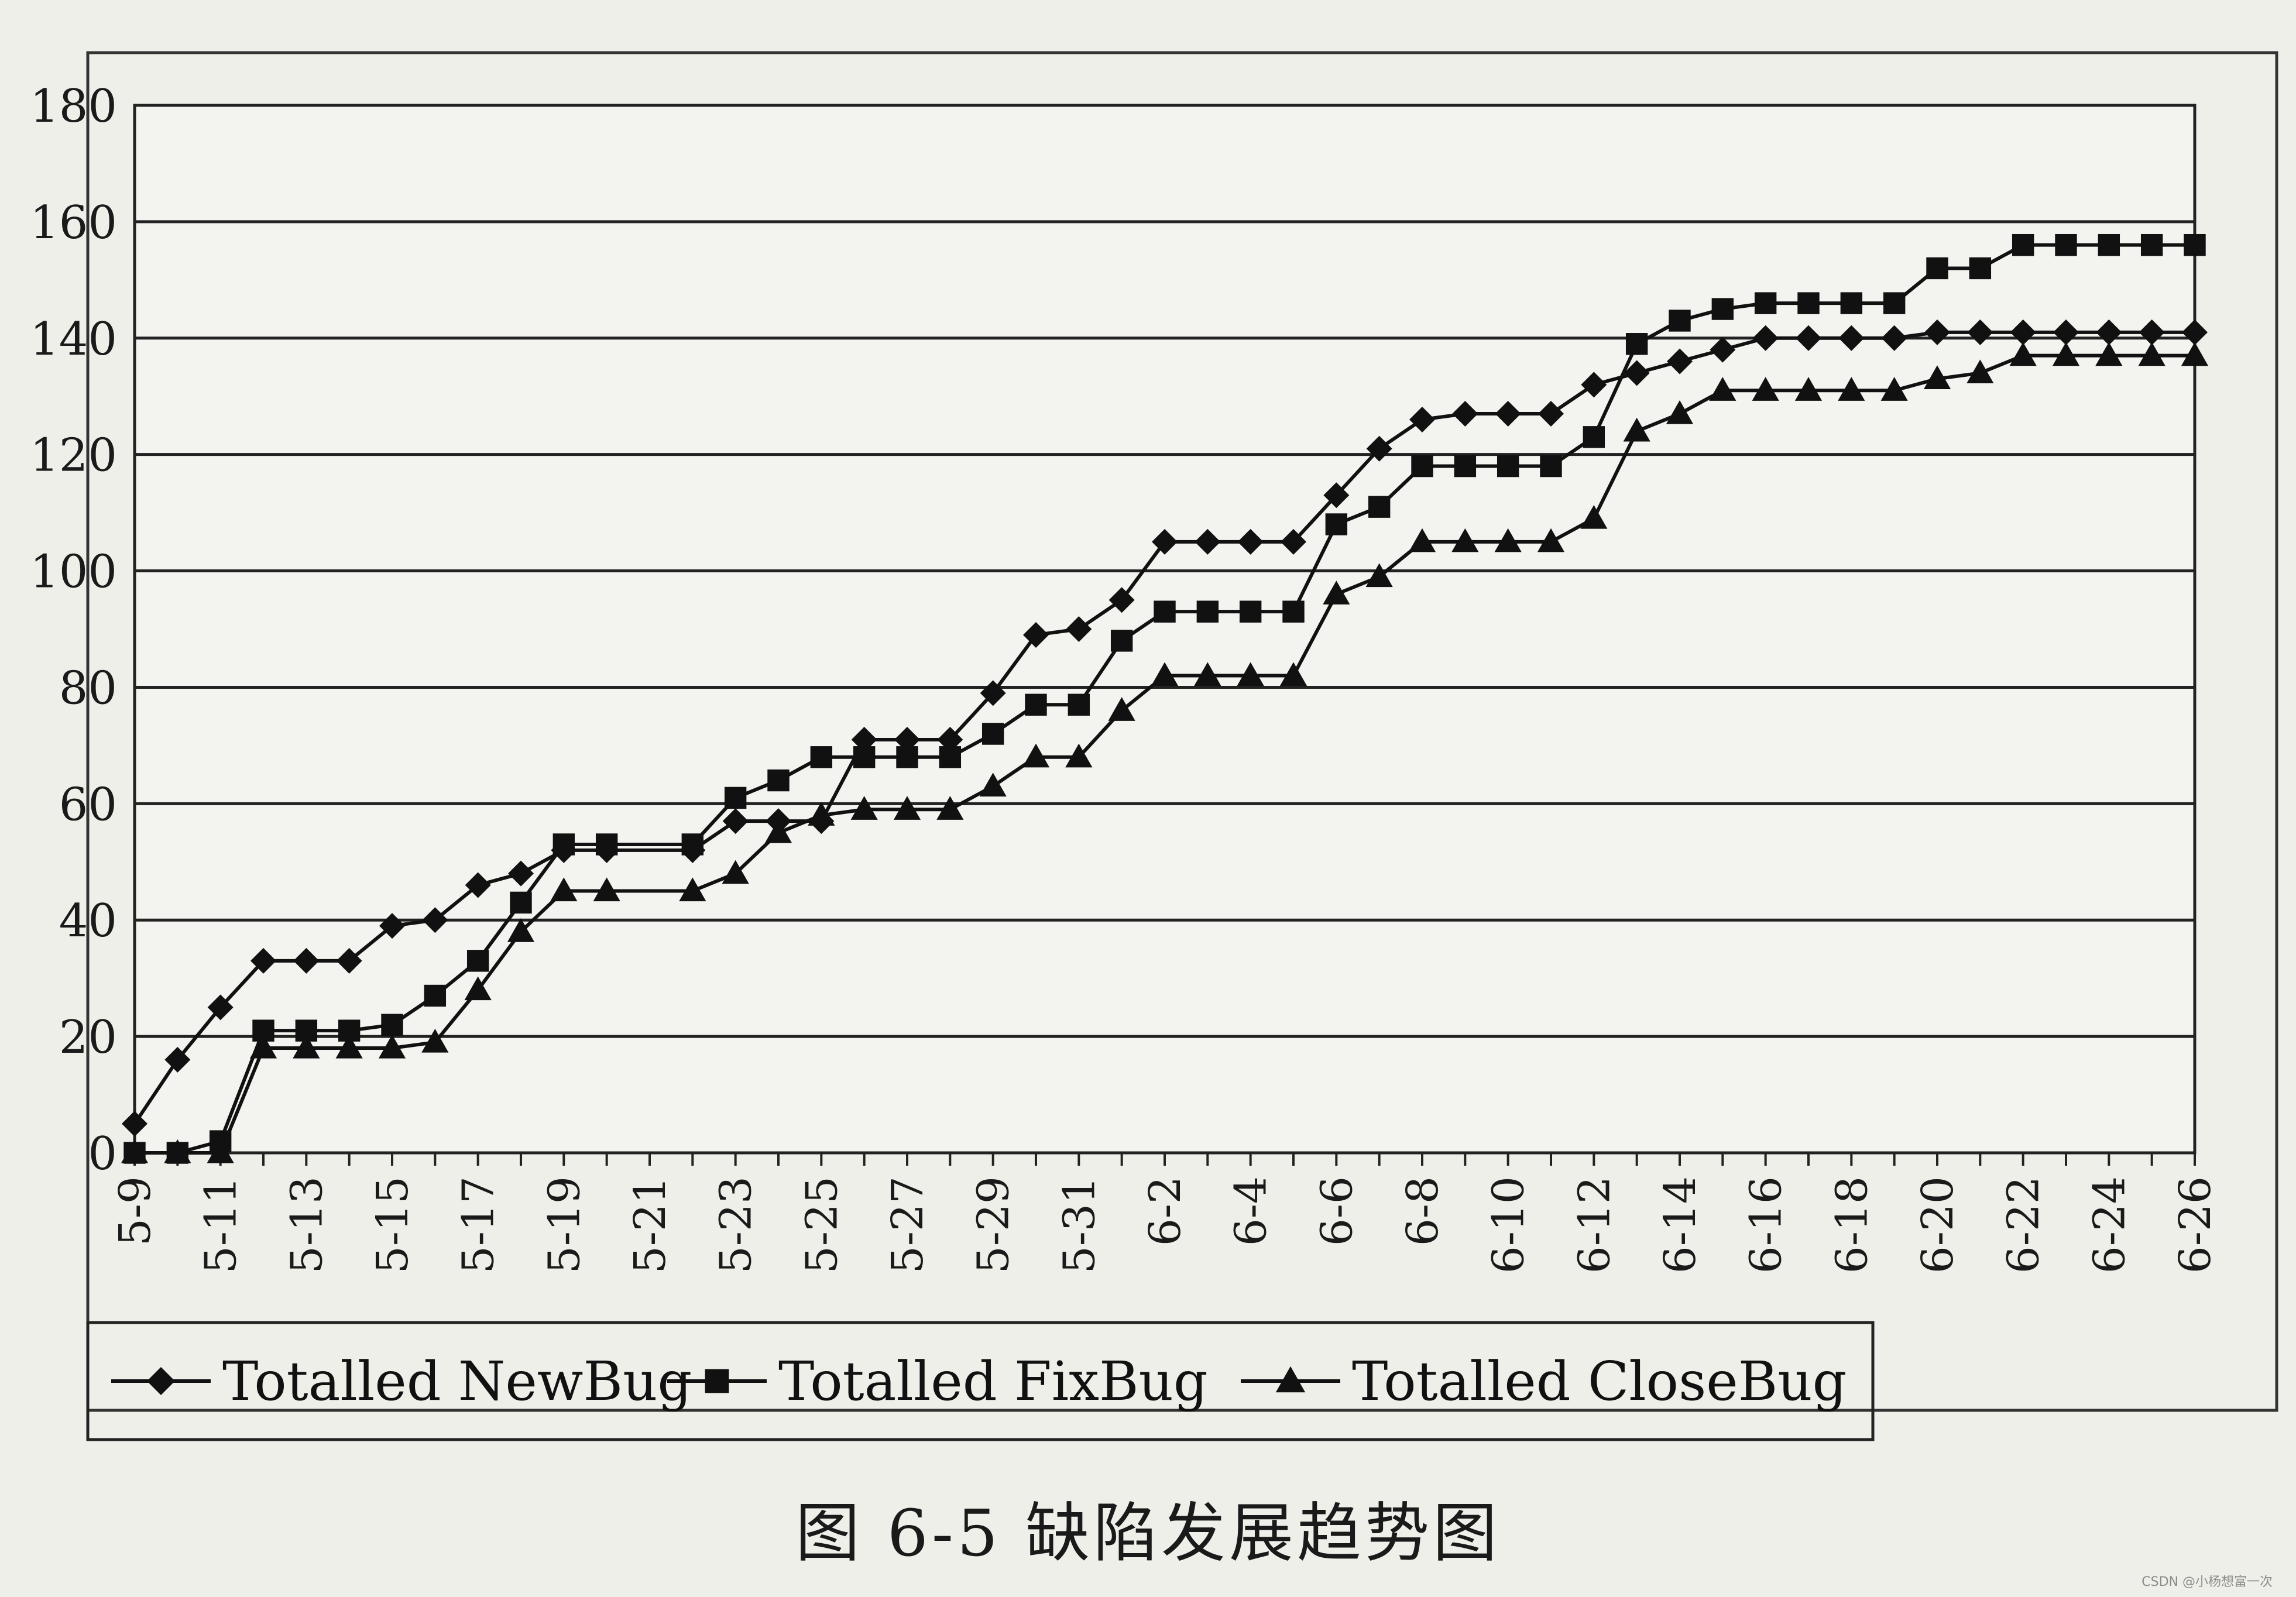 This screenshot has height=1597, width=2296. I want to click on x-tick-label: 5-15, so click(393, 1224).